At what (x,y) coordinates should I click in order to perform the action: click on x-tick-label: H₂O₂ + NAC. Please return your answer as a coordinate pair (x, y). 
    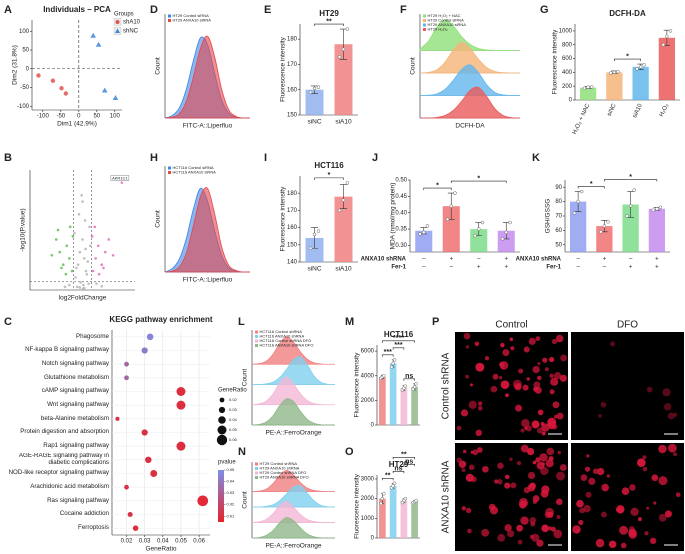
    Looking at the image, I should click on (582, 118).